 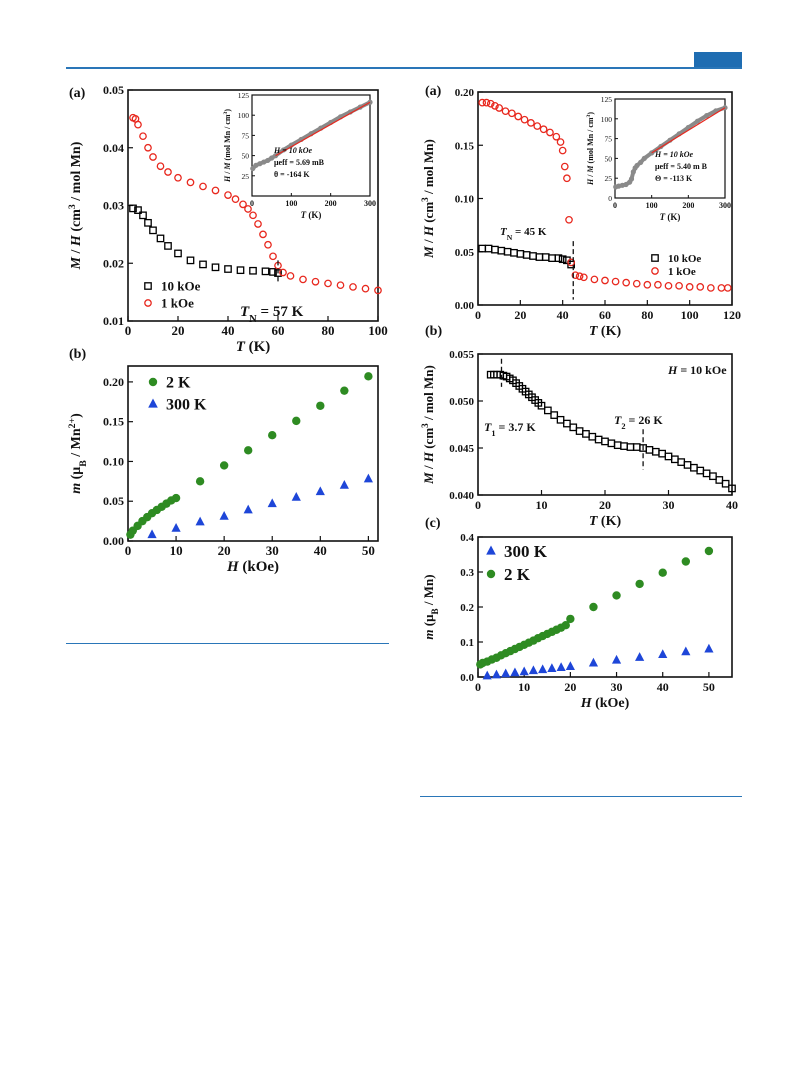 What do you see at coordinates (78, 453) in the screenshot?
I see `y-axis-label: m (μB / Mn2+)` at bounding box center [78, 453].